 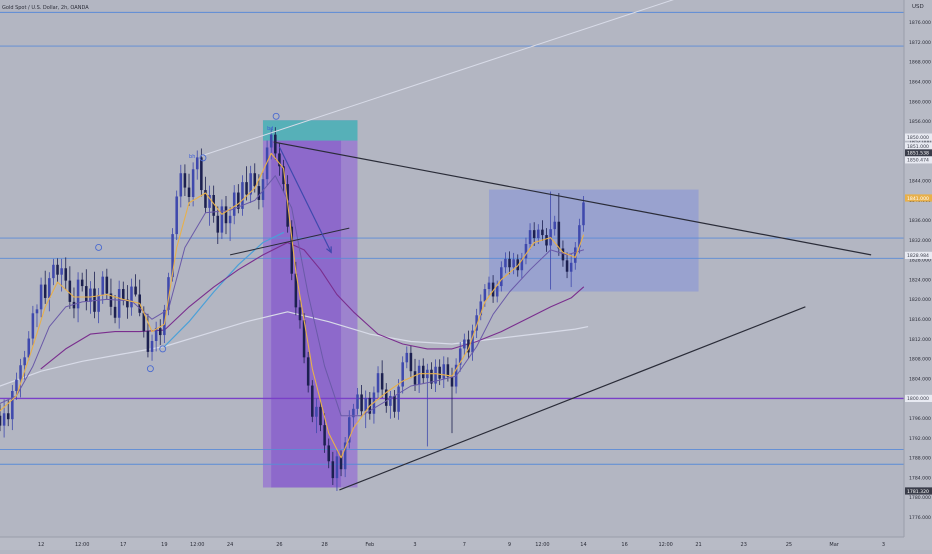 I want to click on time-tick-label: 24, so click(x=230, y=545).